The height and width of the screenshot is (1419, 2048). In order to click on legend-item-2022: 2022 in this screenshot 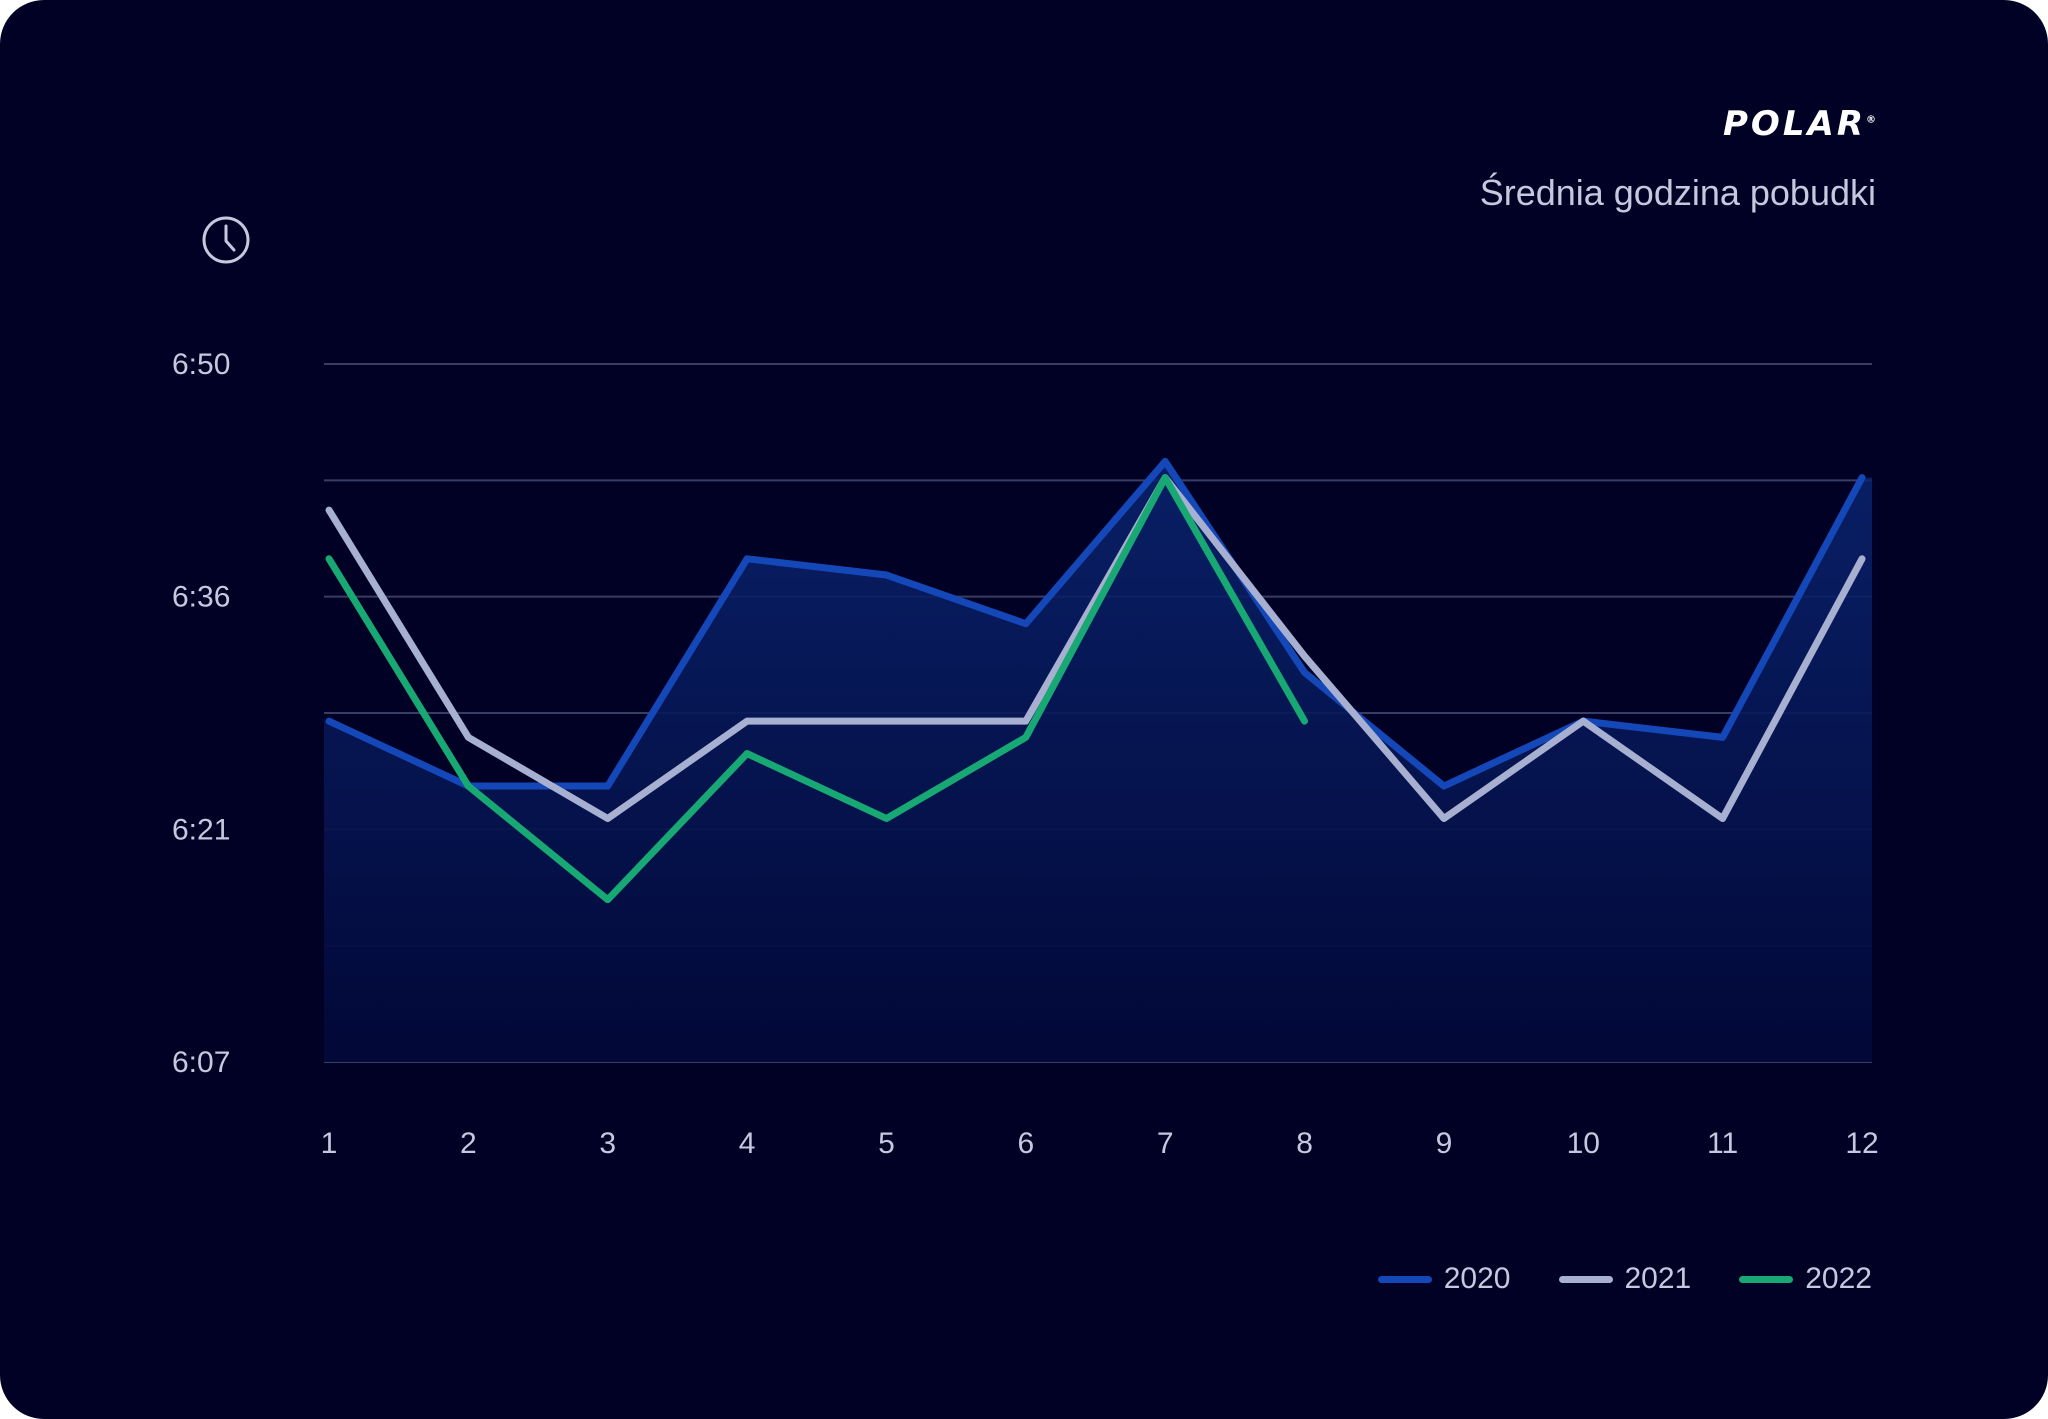, I will do `click(1805, 1279)`.